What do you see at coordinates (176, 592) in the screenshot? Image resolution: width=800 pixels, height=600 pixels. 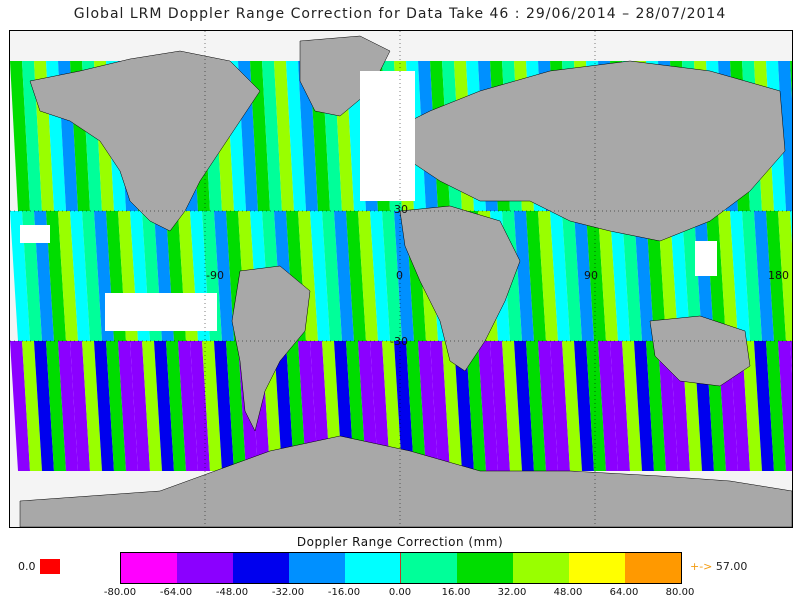 I see `colorbar-tick-label: -64.00` at bounding box center [176, 592].